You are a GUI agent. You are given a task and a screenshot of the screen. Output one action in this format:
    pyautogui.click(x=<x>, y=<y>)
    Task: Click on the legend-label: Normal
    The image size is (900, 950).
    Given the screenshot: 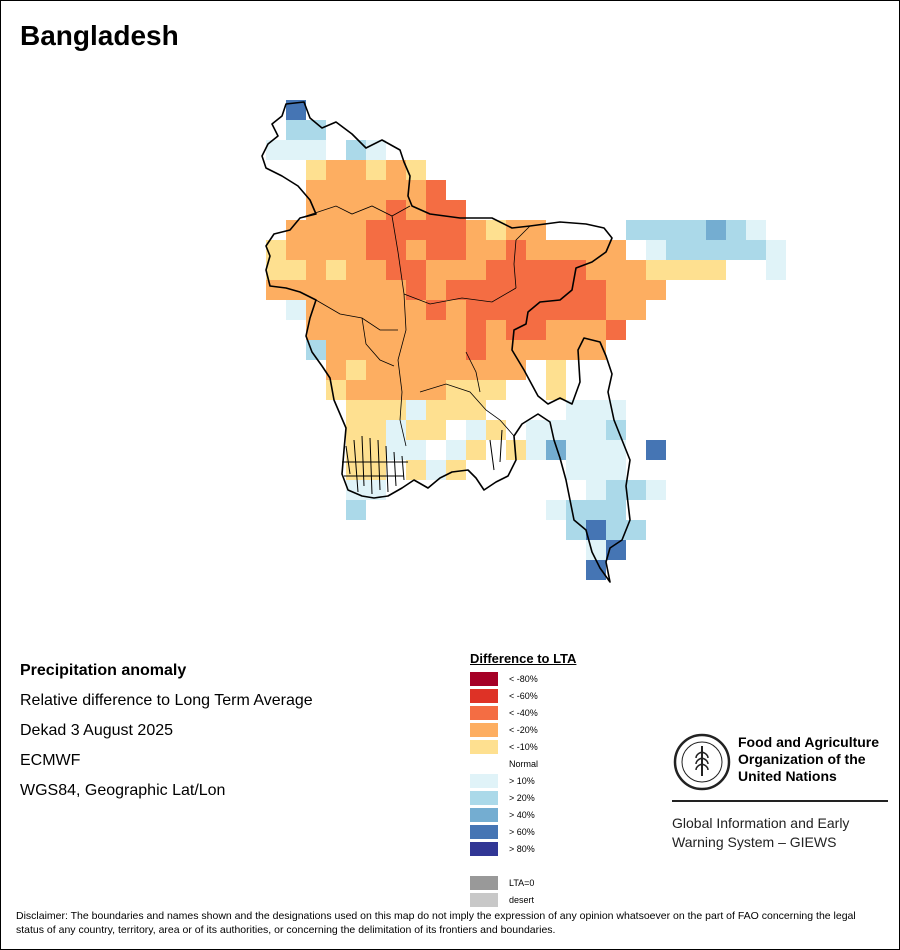 What is the action you would take?
    pyautogui.click(x=524, y=764)
    